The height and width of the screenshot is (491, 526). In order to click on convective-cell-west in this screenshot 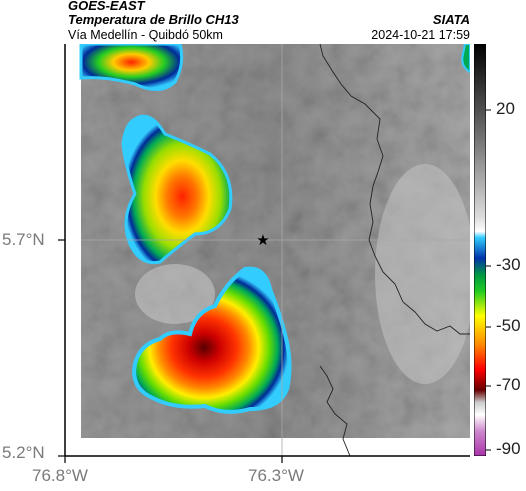, I will do `click(177, 189)`.